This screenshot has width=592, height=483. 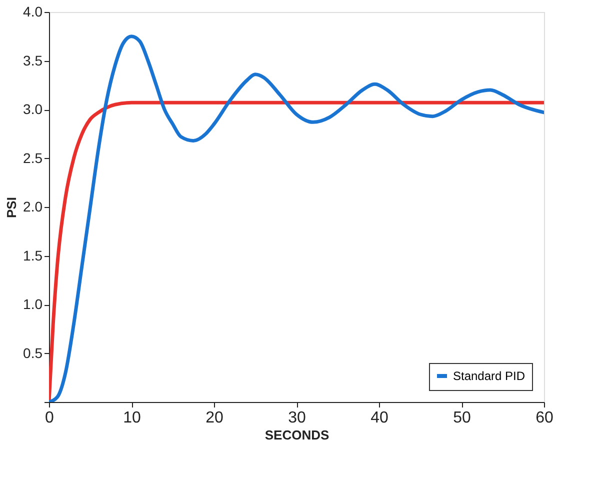 I want to click on x-axis-title: SECONDS, so click(x=297, y=435).